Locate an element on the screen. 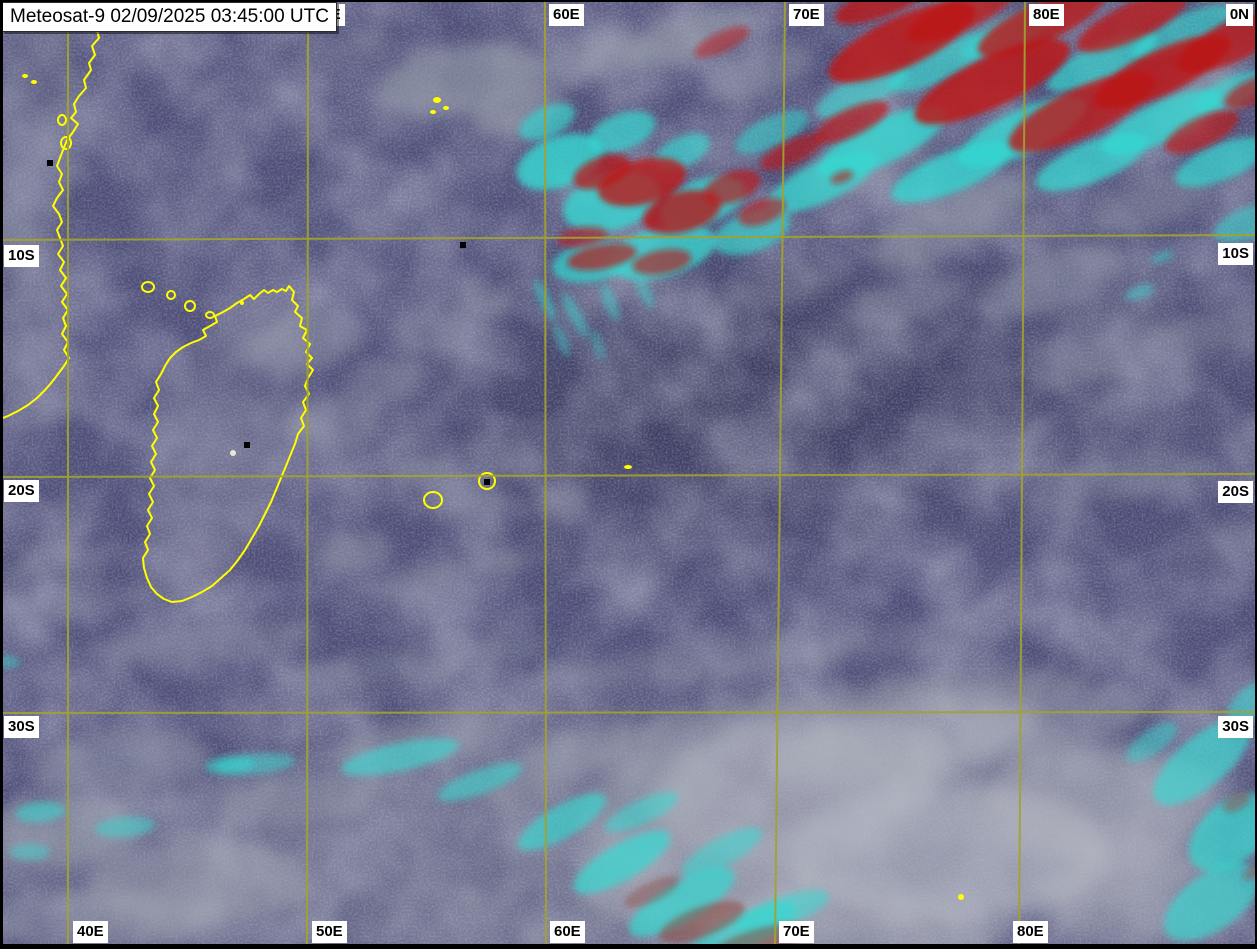 This screenshot has width=1257, height=949. image-border-left is located at coordinates (1, 474).